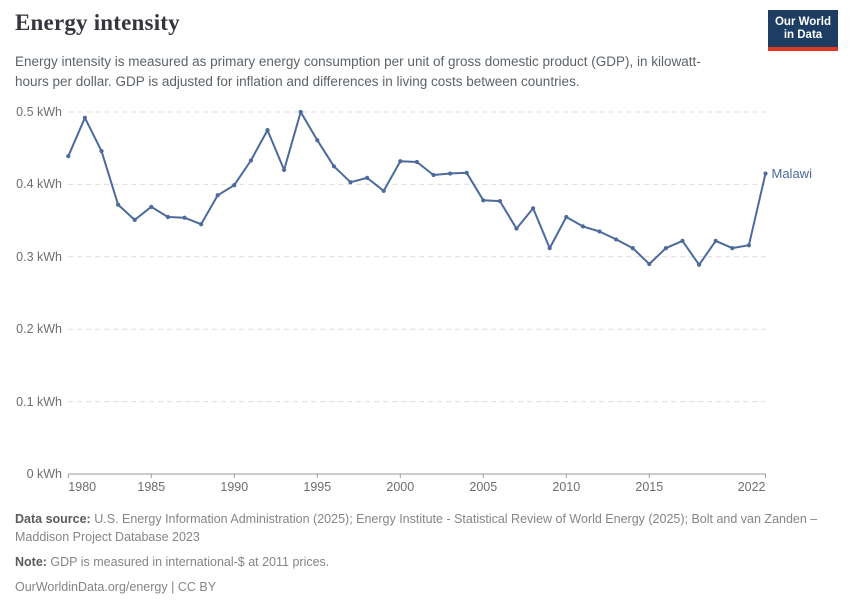  I want to click on x-axis-label: 1985, so click(151, 487).